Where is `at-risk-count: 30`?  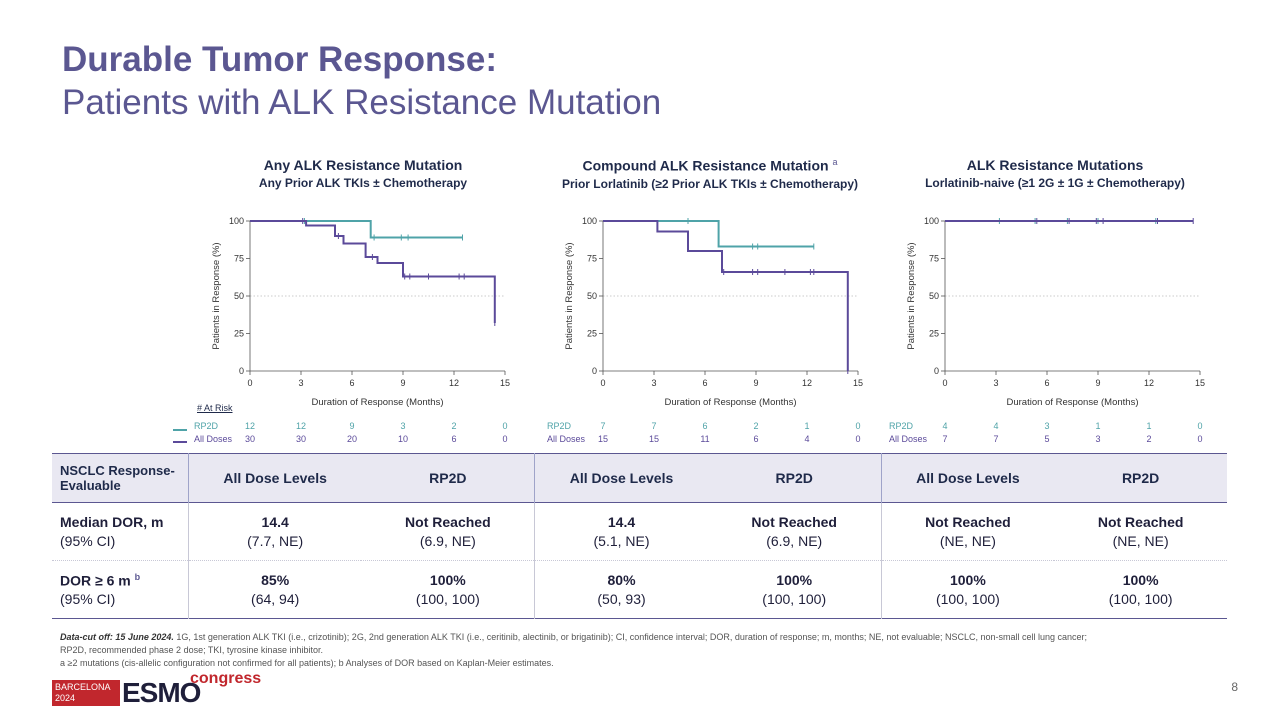 at-risk-count: 30 is located at coordinates (300, 439).